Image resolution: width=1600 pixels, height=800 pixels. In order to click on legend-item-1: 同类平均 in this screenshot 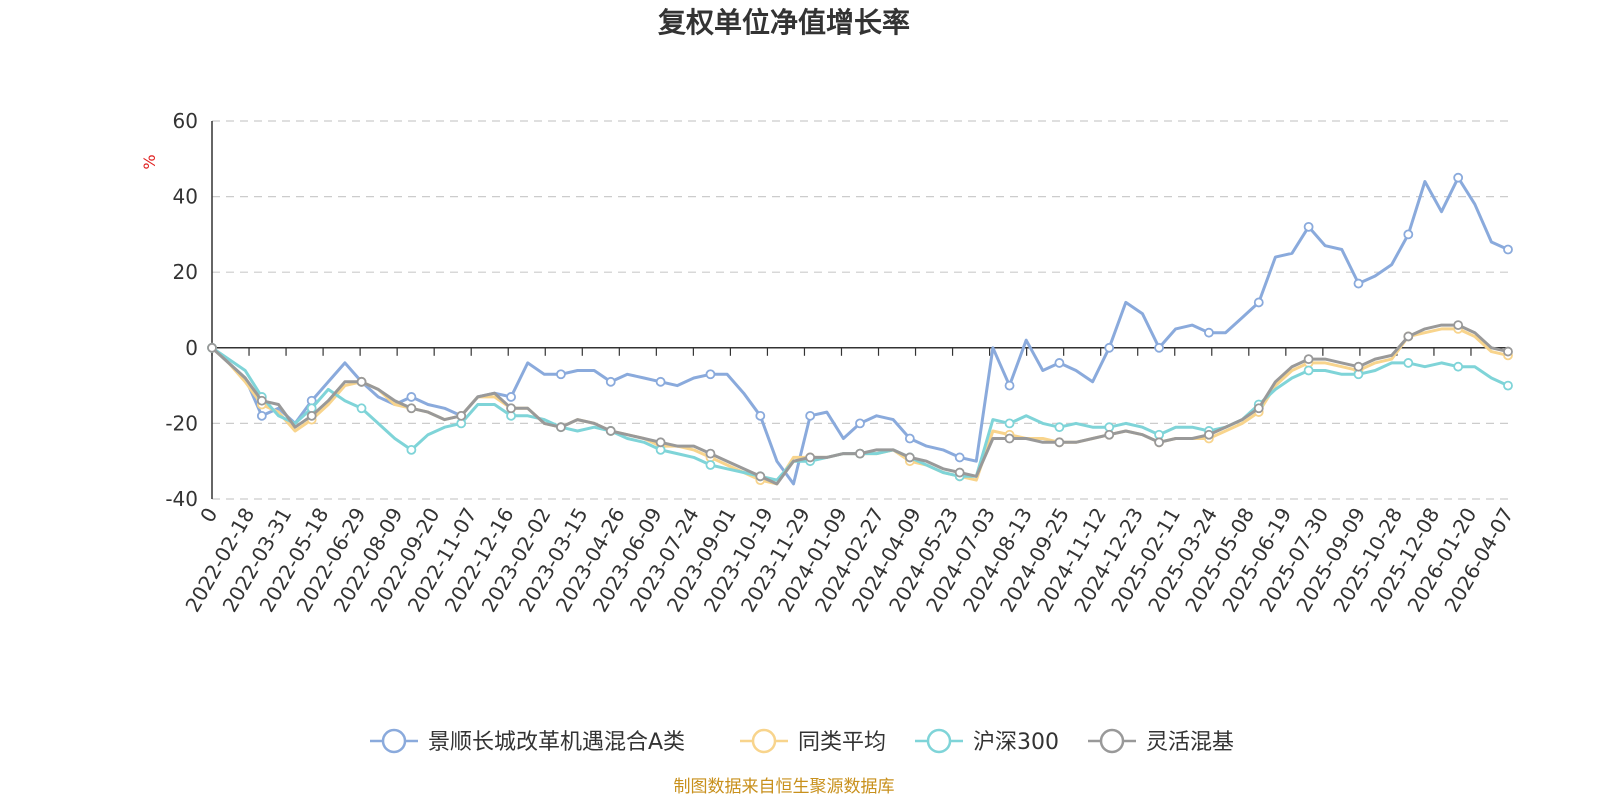, I will do `click(813, 741)`.